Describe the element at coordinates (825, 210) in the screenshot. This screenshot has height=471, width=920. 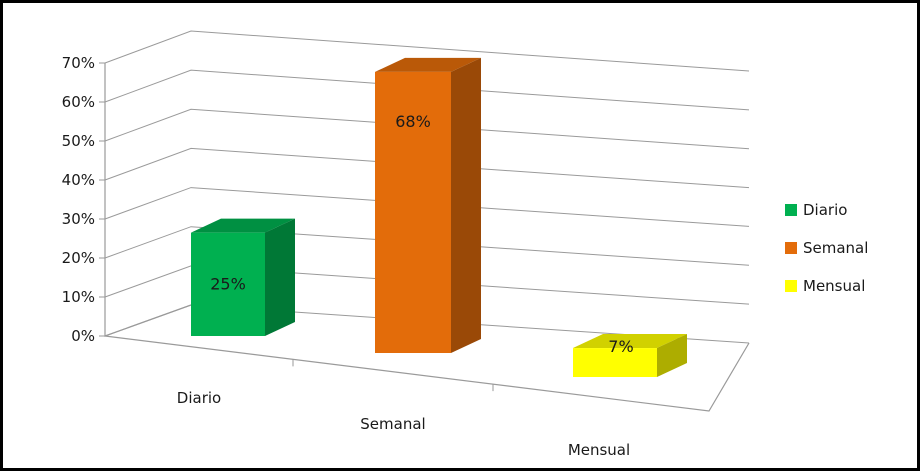
I see `legend-label: Diario` at that location.